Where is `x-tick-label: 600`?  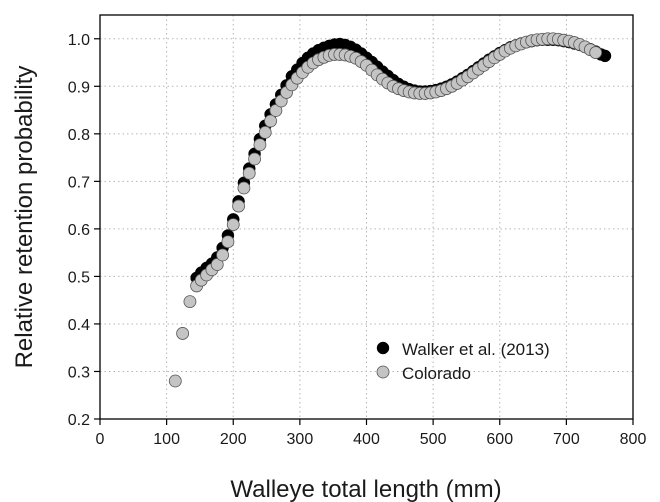
x-tick-label: 600 is located at coordinates (499, 439).